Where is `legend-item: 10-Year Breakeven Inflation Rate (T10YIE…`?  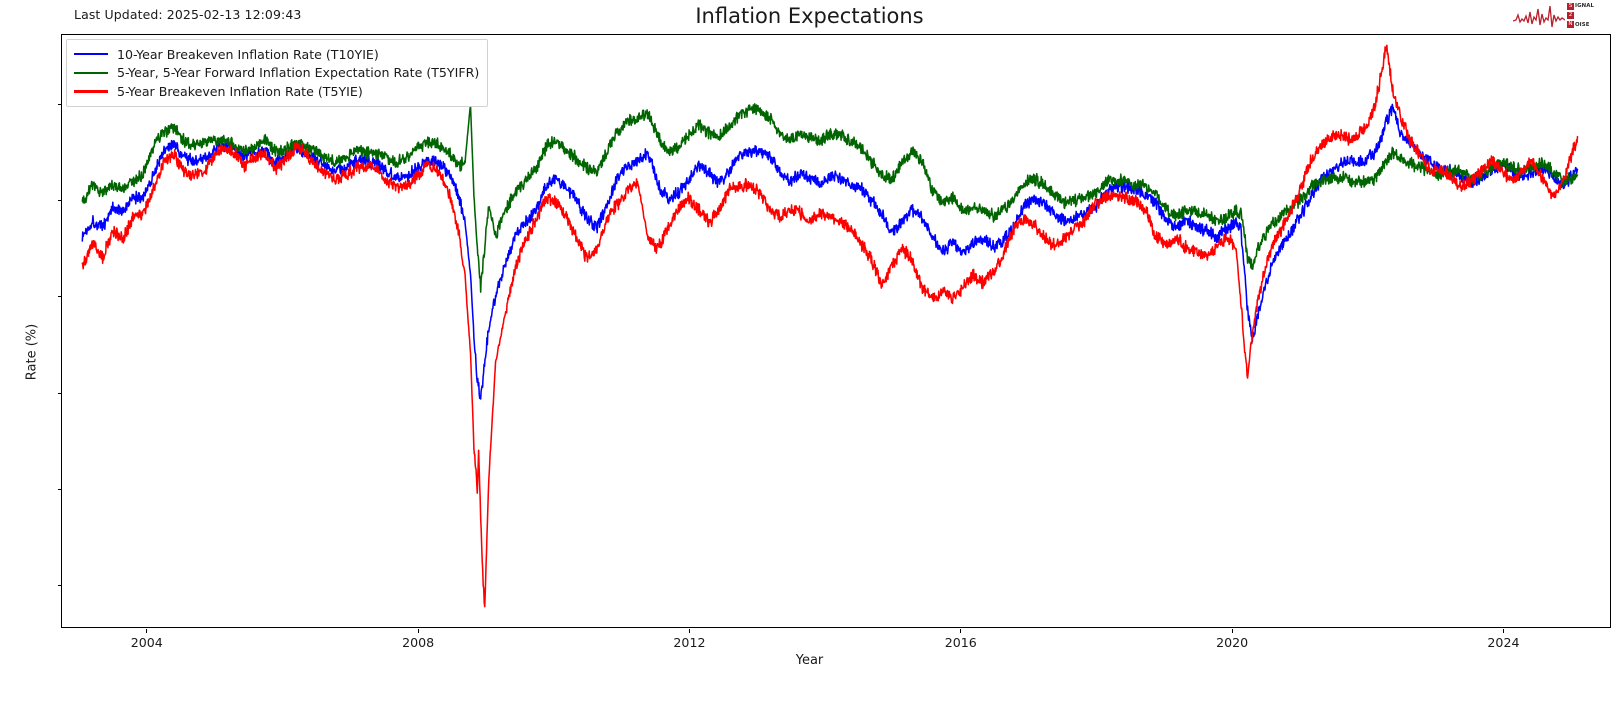 legend-item: 10-Year Breakeven Inflation Rate (T10YIE… is located at coordinates (276, 54).